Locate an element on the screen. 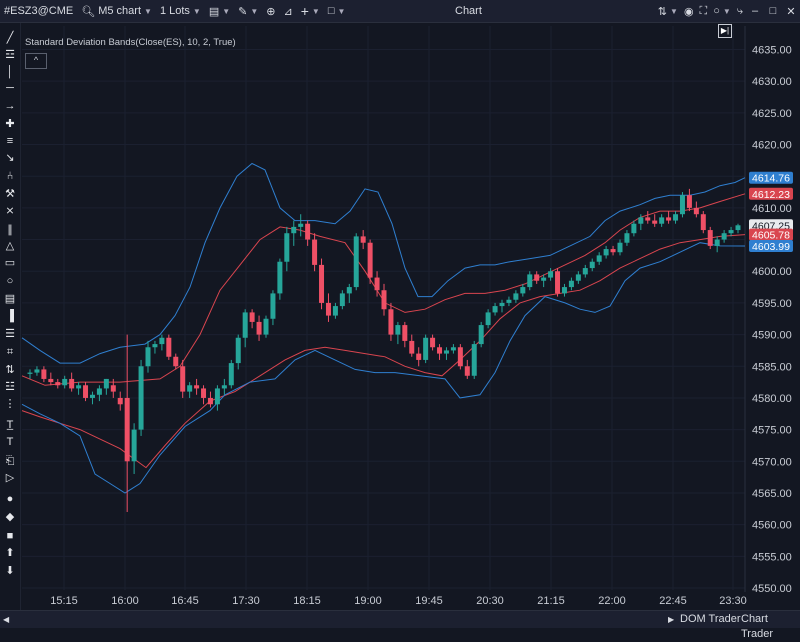 This screenshot has height=642, width=800. line-tool: ╱ is located at coordinates (10, 38).